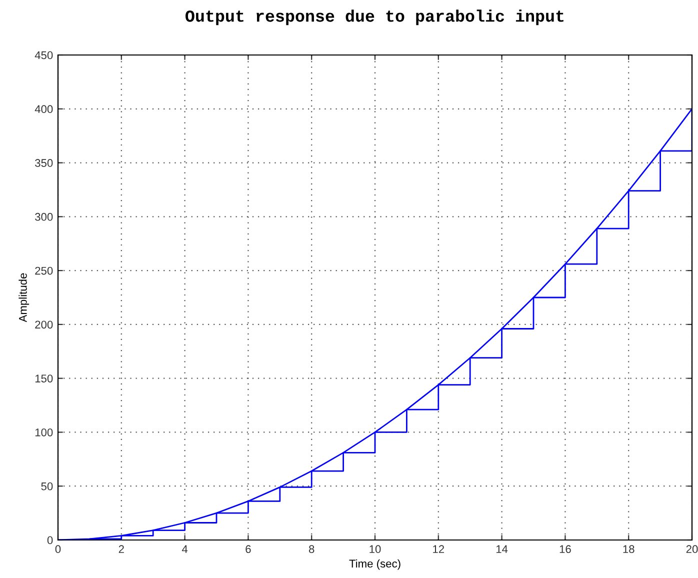 The image size is (698, 578). I want to click on y-tick-label: 150, so click(44, 378).